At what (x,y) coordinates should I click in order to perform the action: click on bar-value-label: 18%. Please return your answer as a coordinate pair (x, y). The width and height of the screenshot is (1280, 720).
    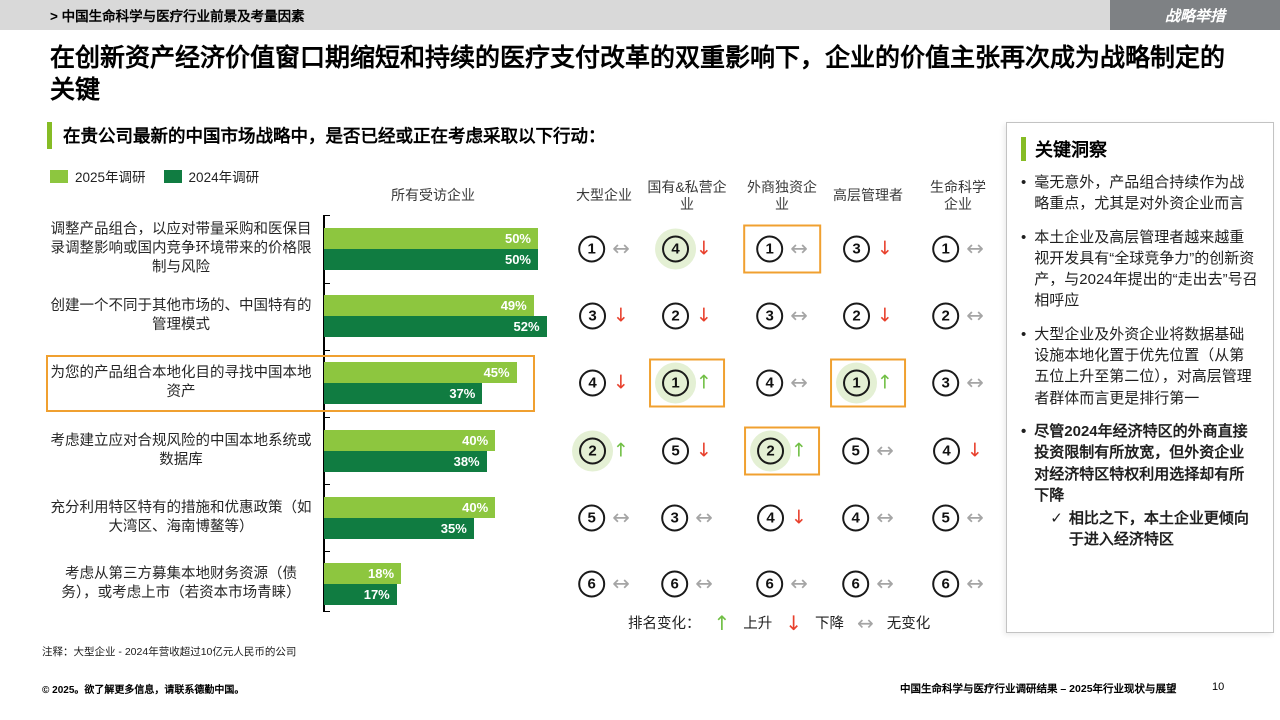
    Looking at the image, I should click on (381, 573).